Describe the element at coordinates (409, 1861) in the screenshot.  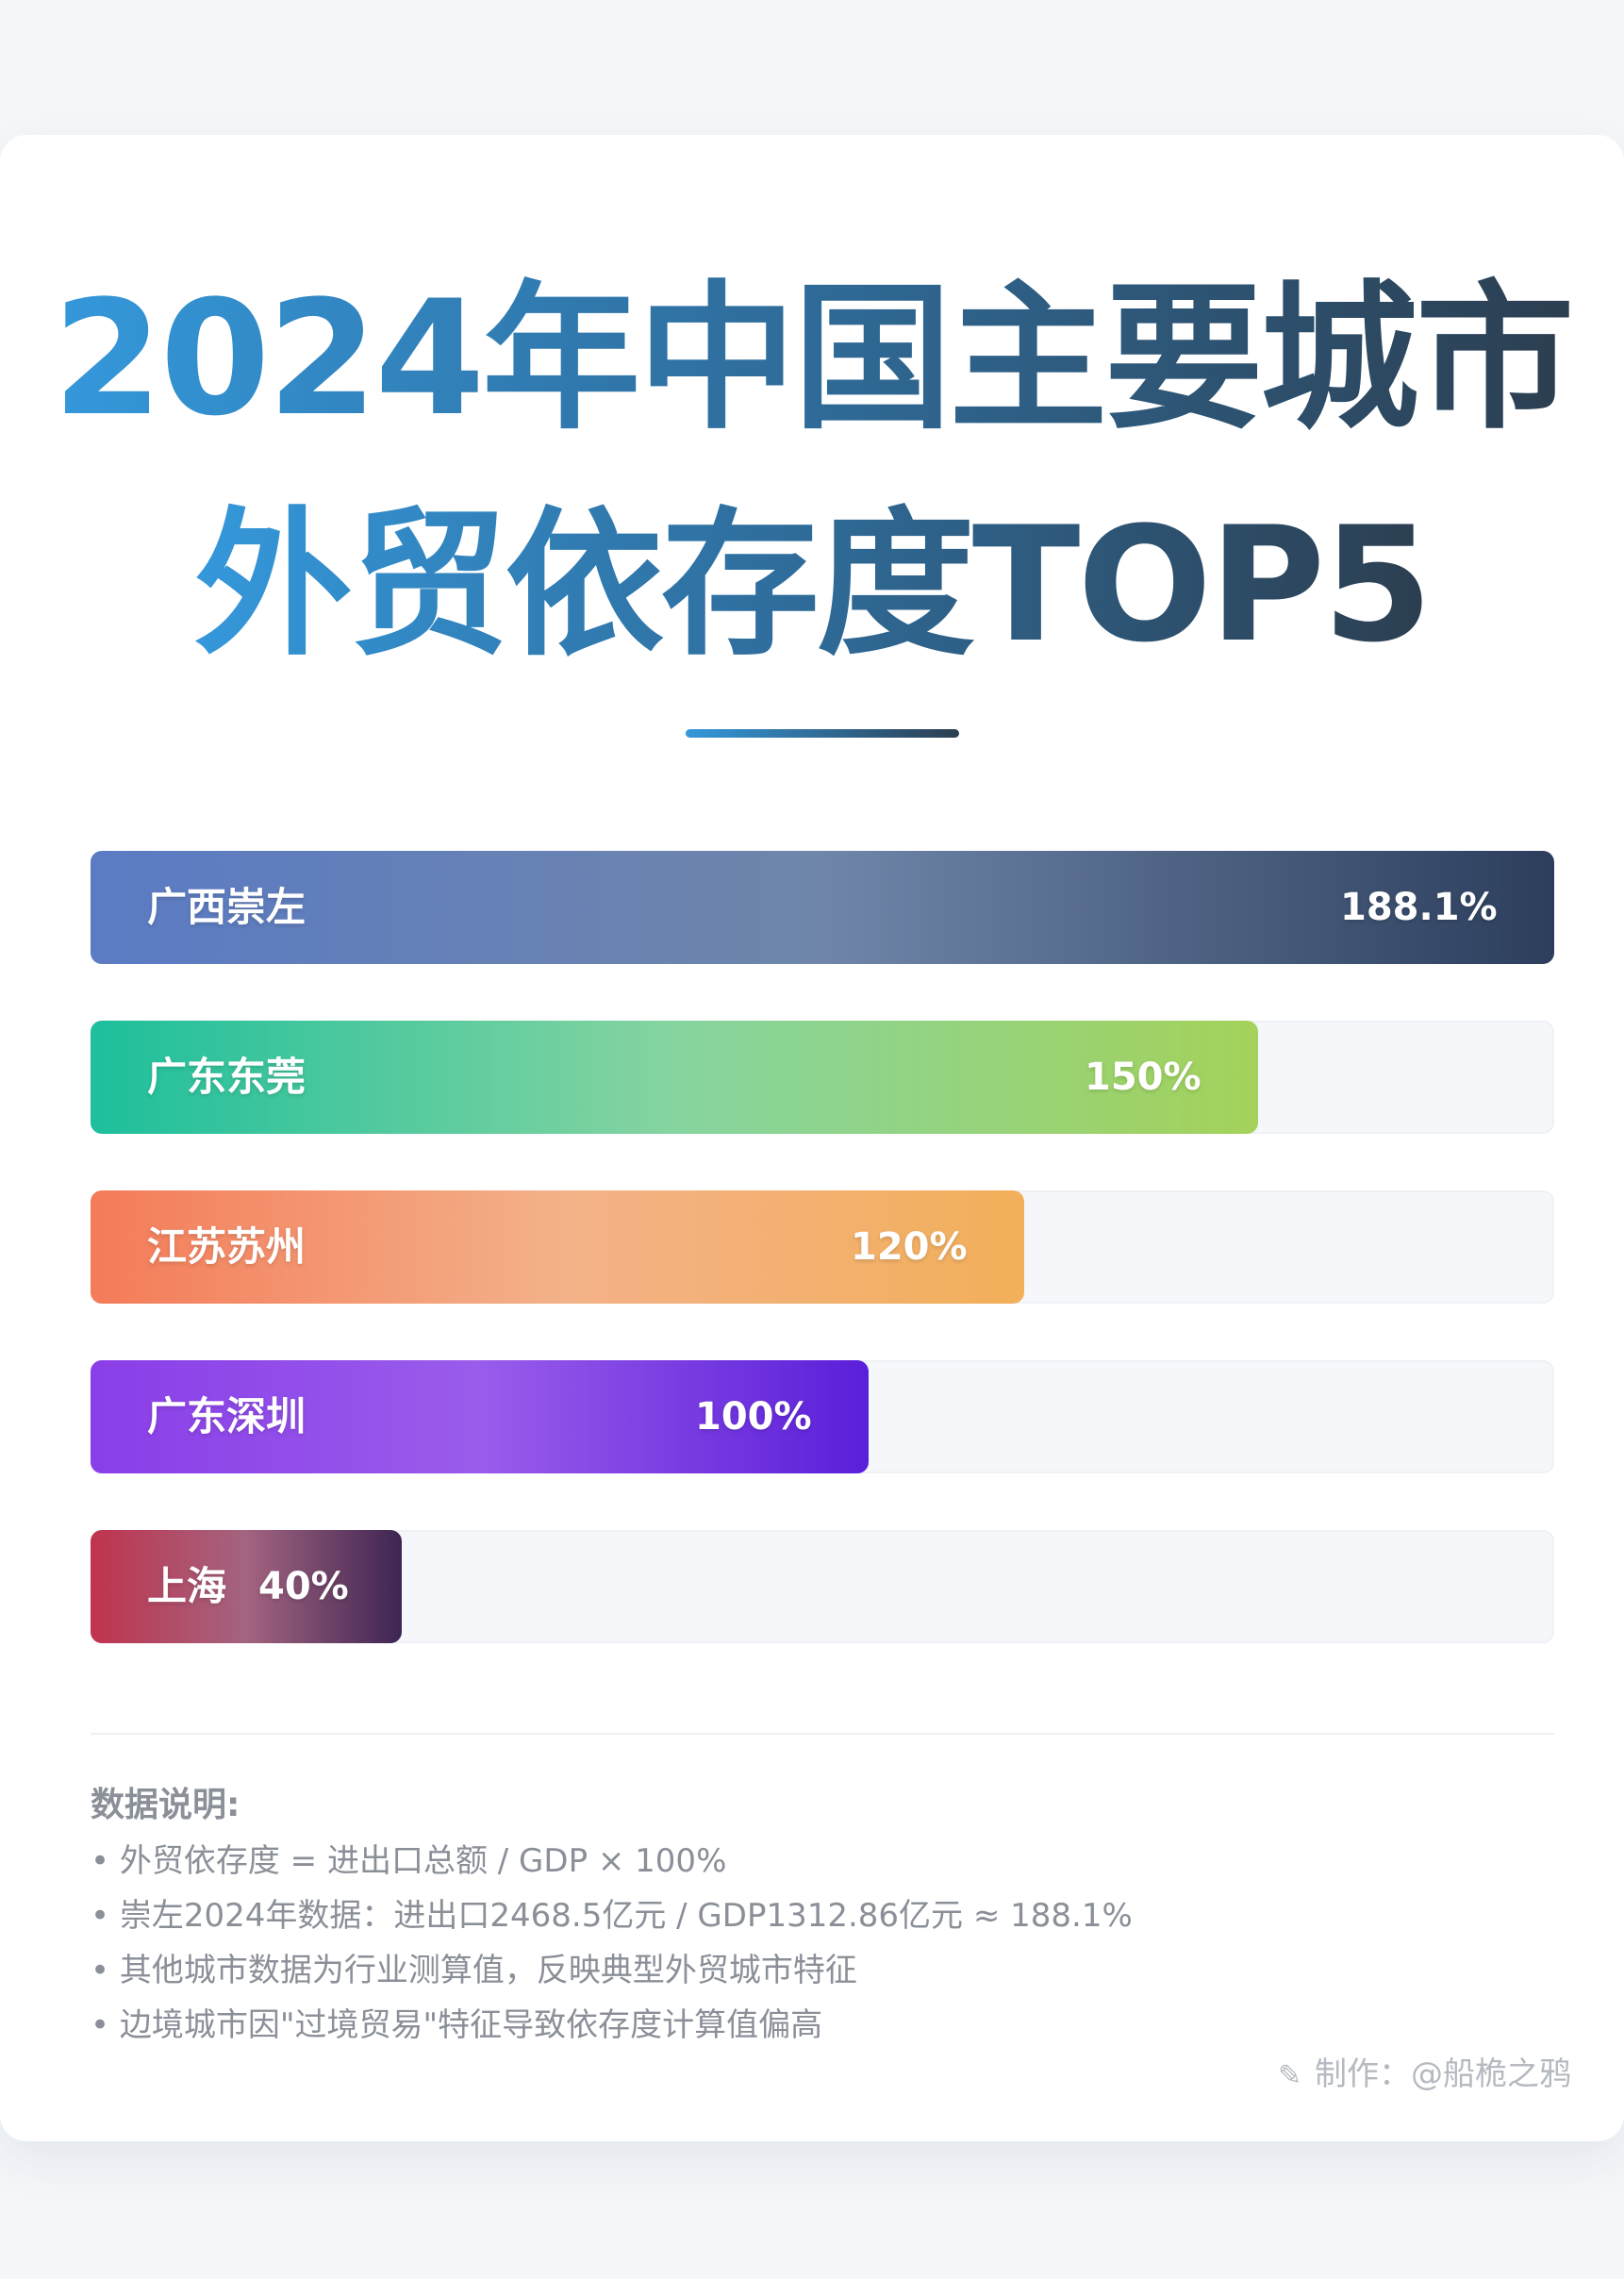
I see `note-item: • 外贸依存度 = 进出口总额 / GDP × 100%` at that location.